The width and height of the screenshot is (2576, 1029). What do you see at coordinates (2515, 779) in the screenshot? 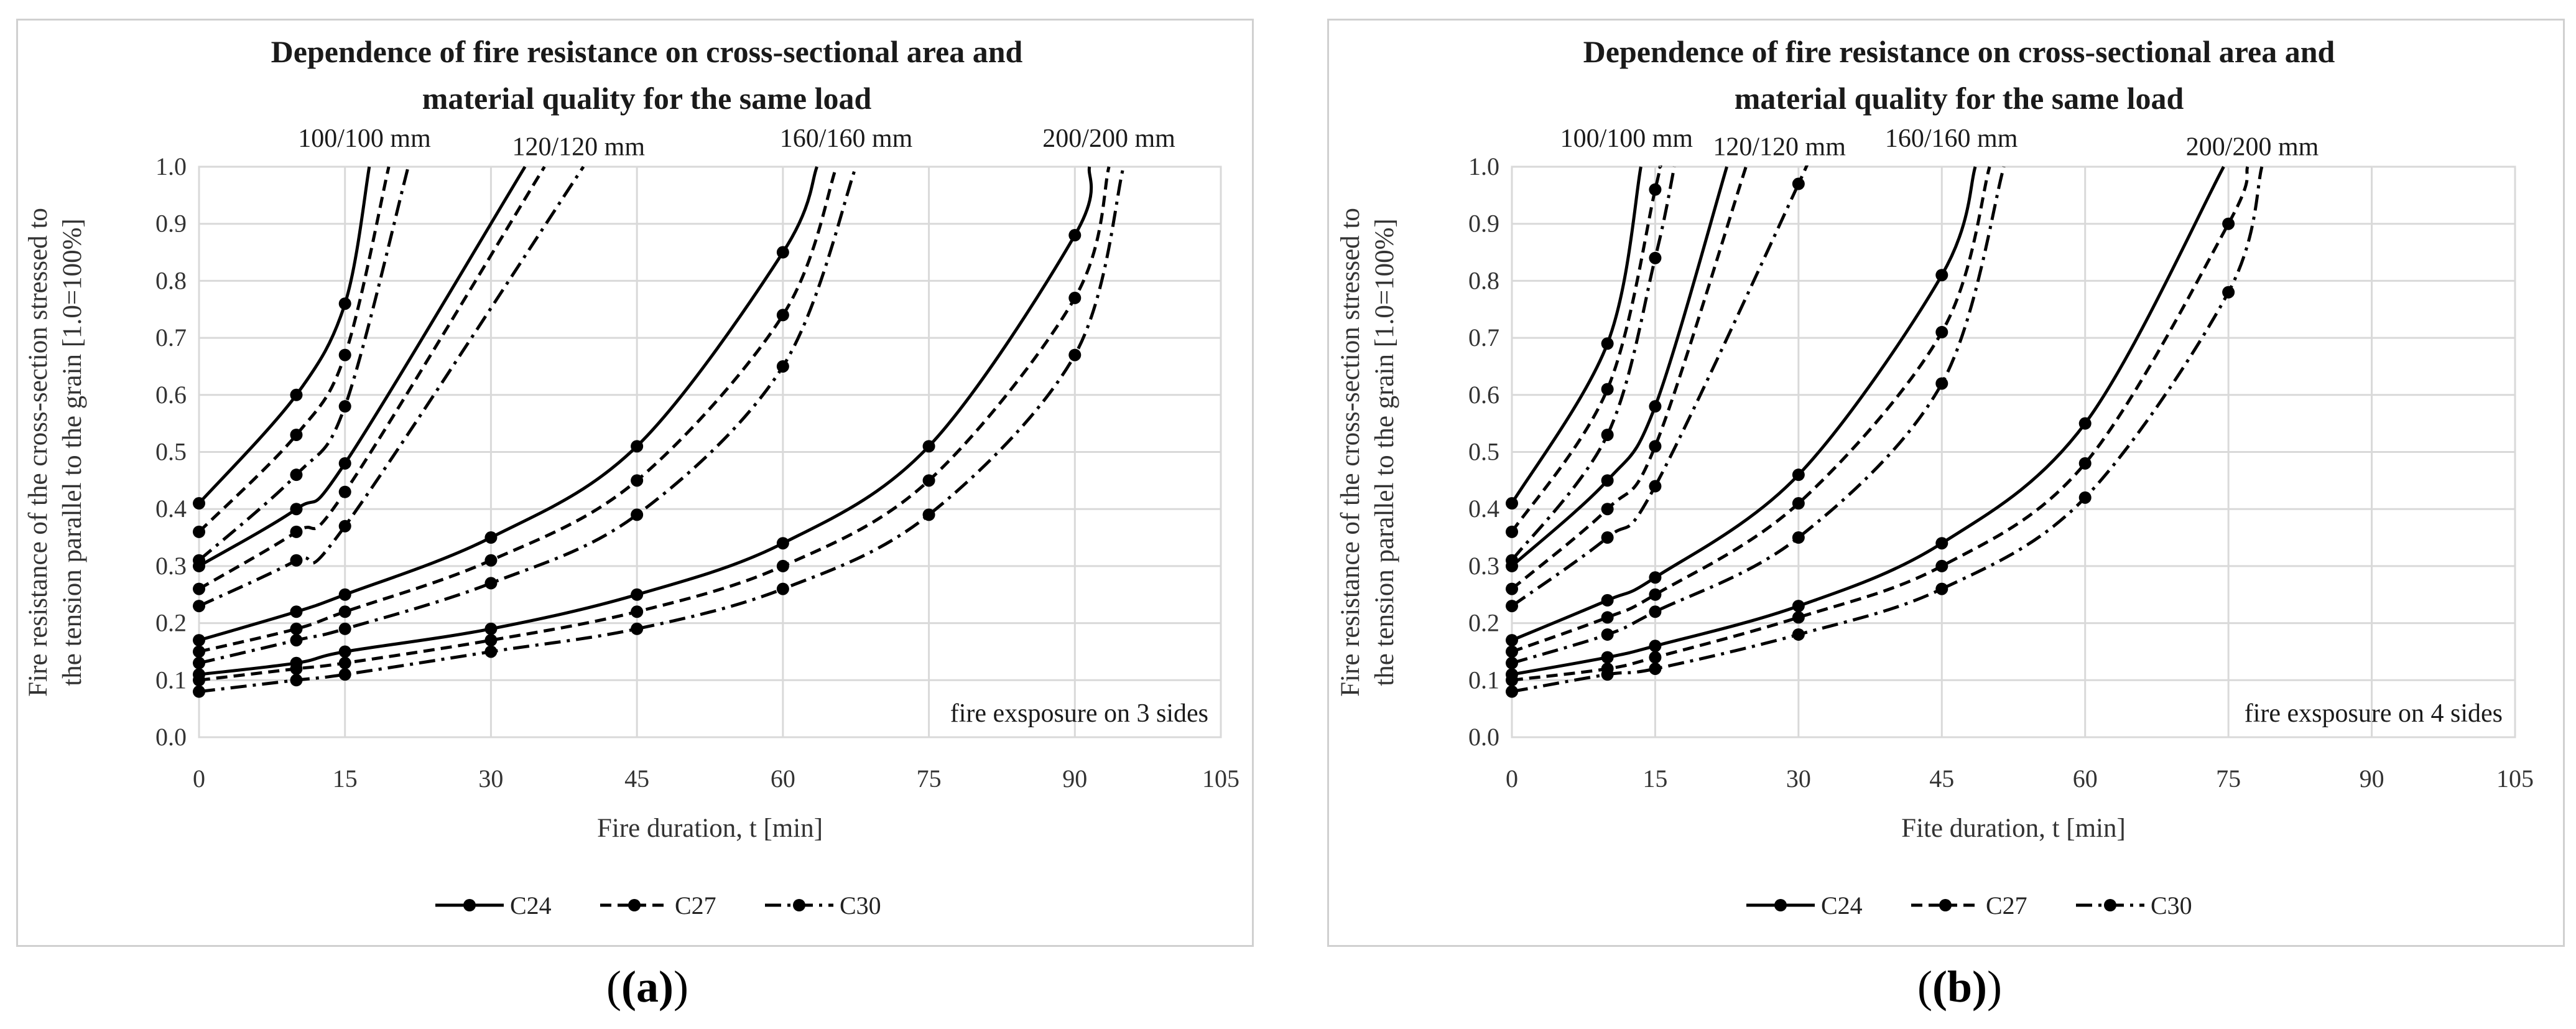
I see `chart-b-x-tick-label: 105` at bounding box center [2515, 779].